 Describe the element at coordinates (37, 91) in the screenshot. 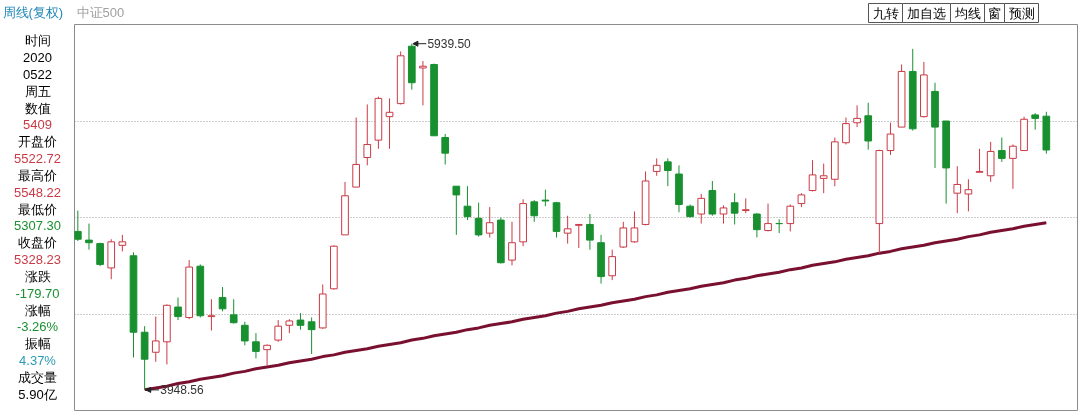

I see `text: 周五` at that location.